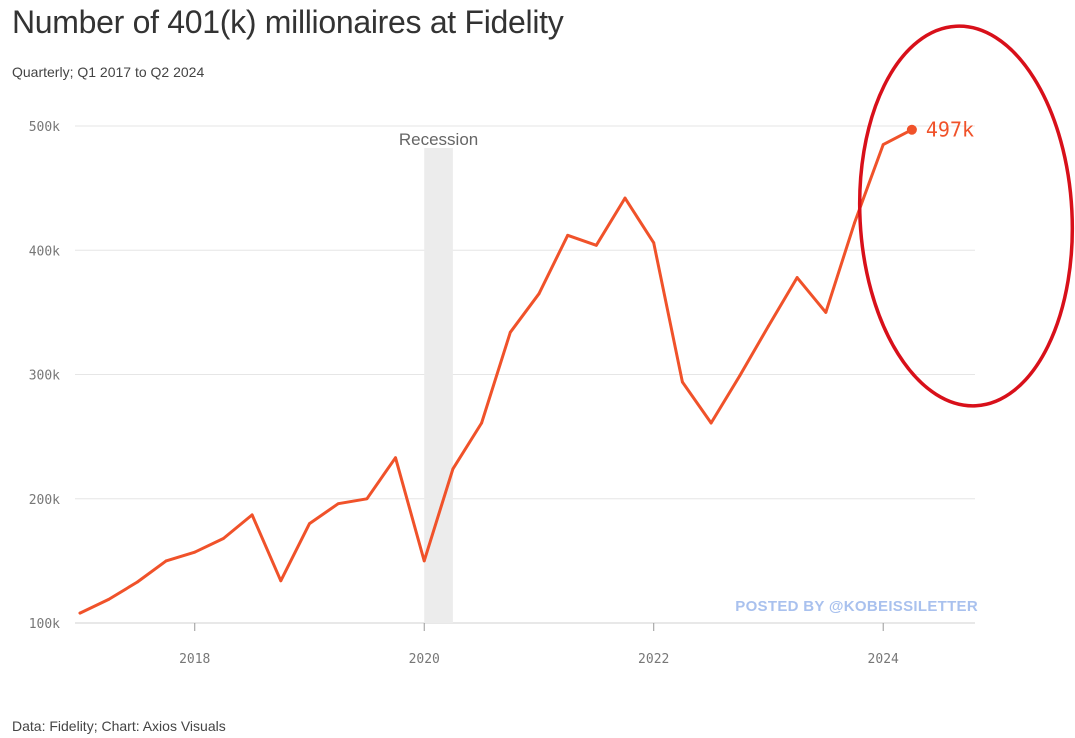  I want to click on x-axis-ticks: 2018 2020 2022 2024, so click(539, 645).